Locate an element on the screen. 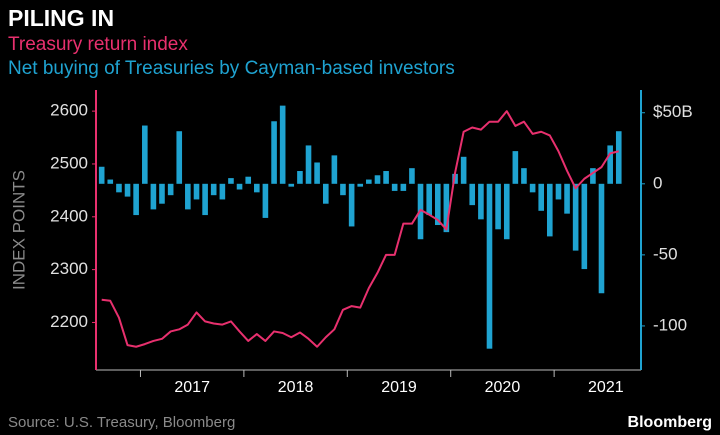  y-tick-label: 2300 is located at coordinates (69, 268).